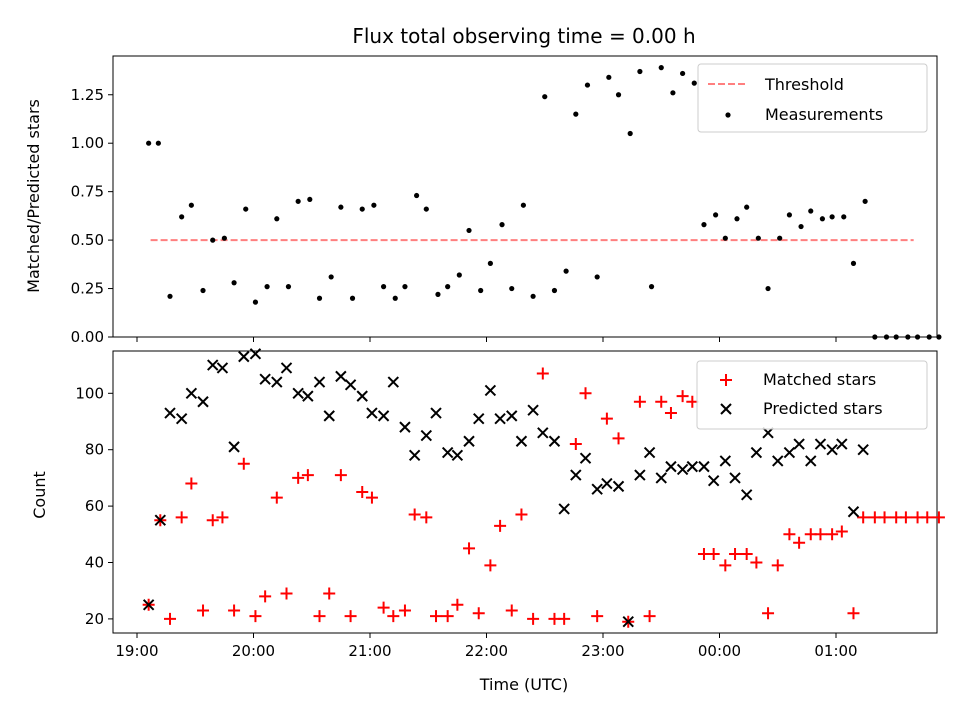  What do you see at coordinates (94, 563) in the screenshot?
I see `bottom-ytick-label: 40` at bounding box center [94, 563].